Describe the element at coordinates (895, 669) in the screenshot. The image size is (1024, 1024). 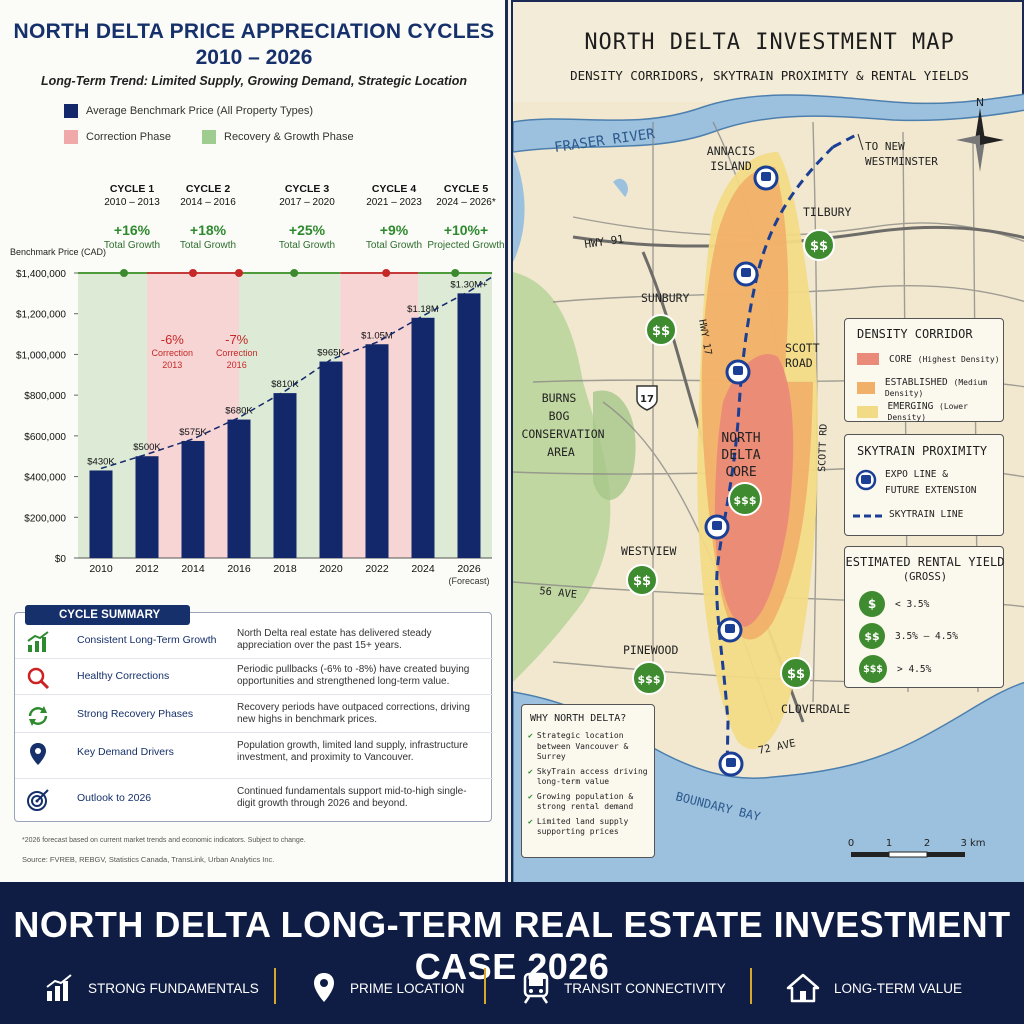
I see `yield-item-high: $$$ > 4.5%` at that location.